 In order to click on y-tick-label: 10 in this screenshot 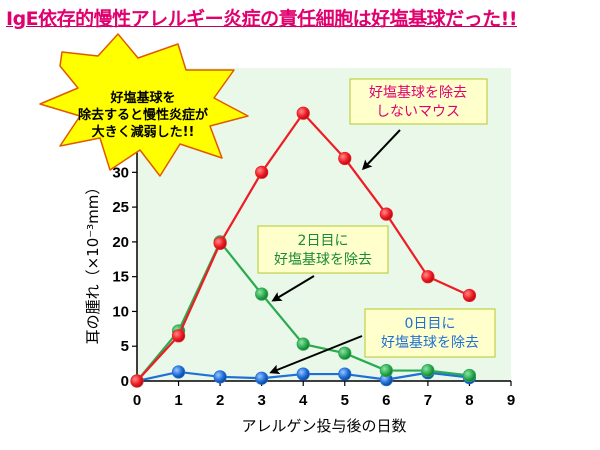, I will do `click(120, 311)`.